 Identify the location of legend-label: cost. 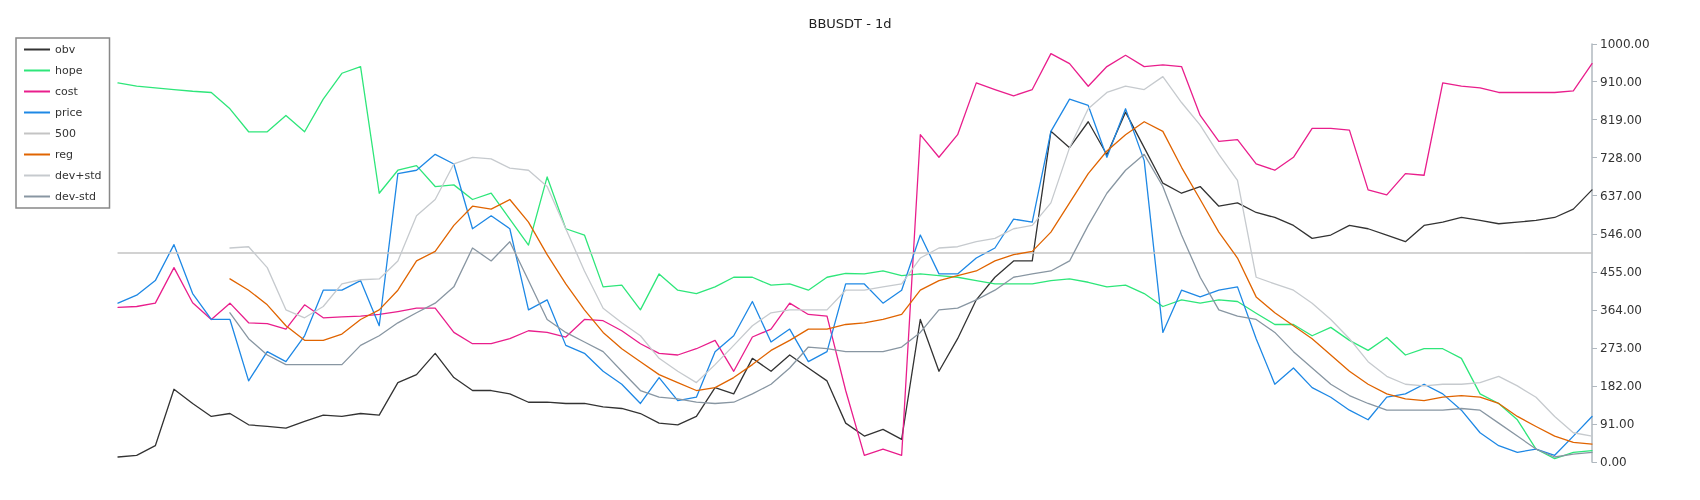
(67, 91).